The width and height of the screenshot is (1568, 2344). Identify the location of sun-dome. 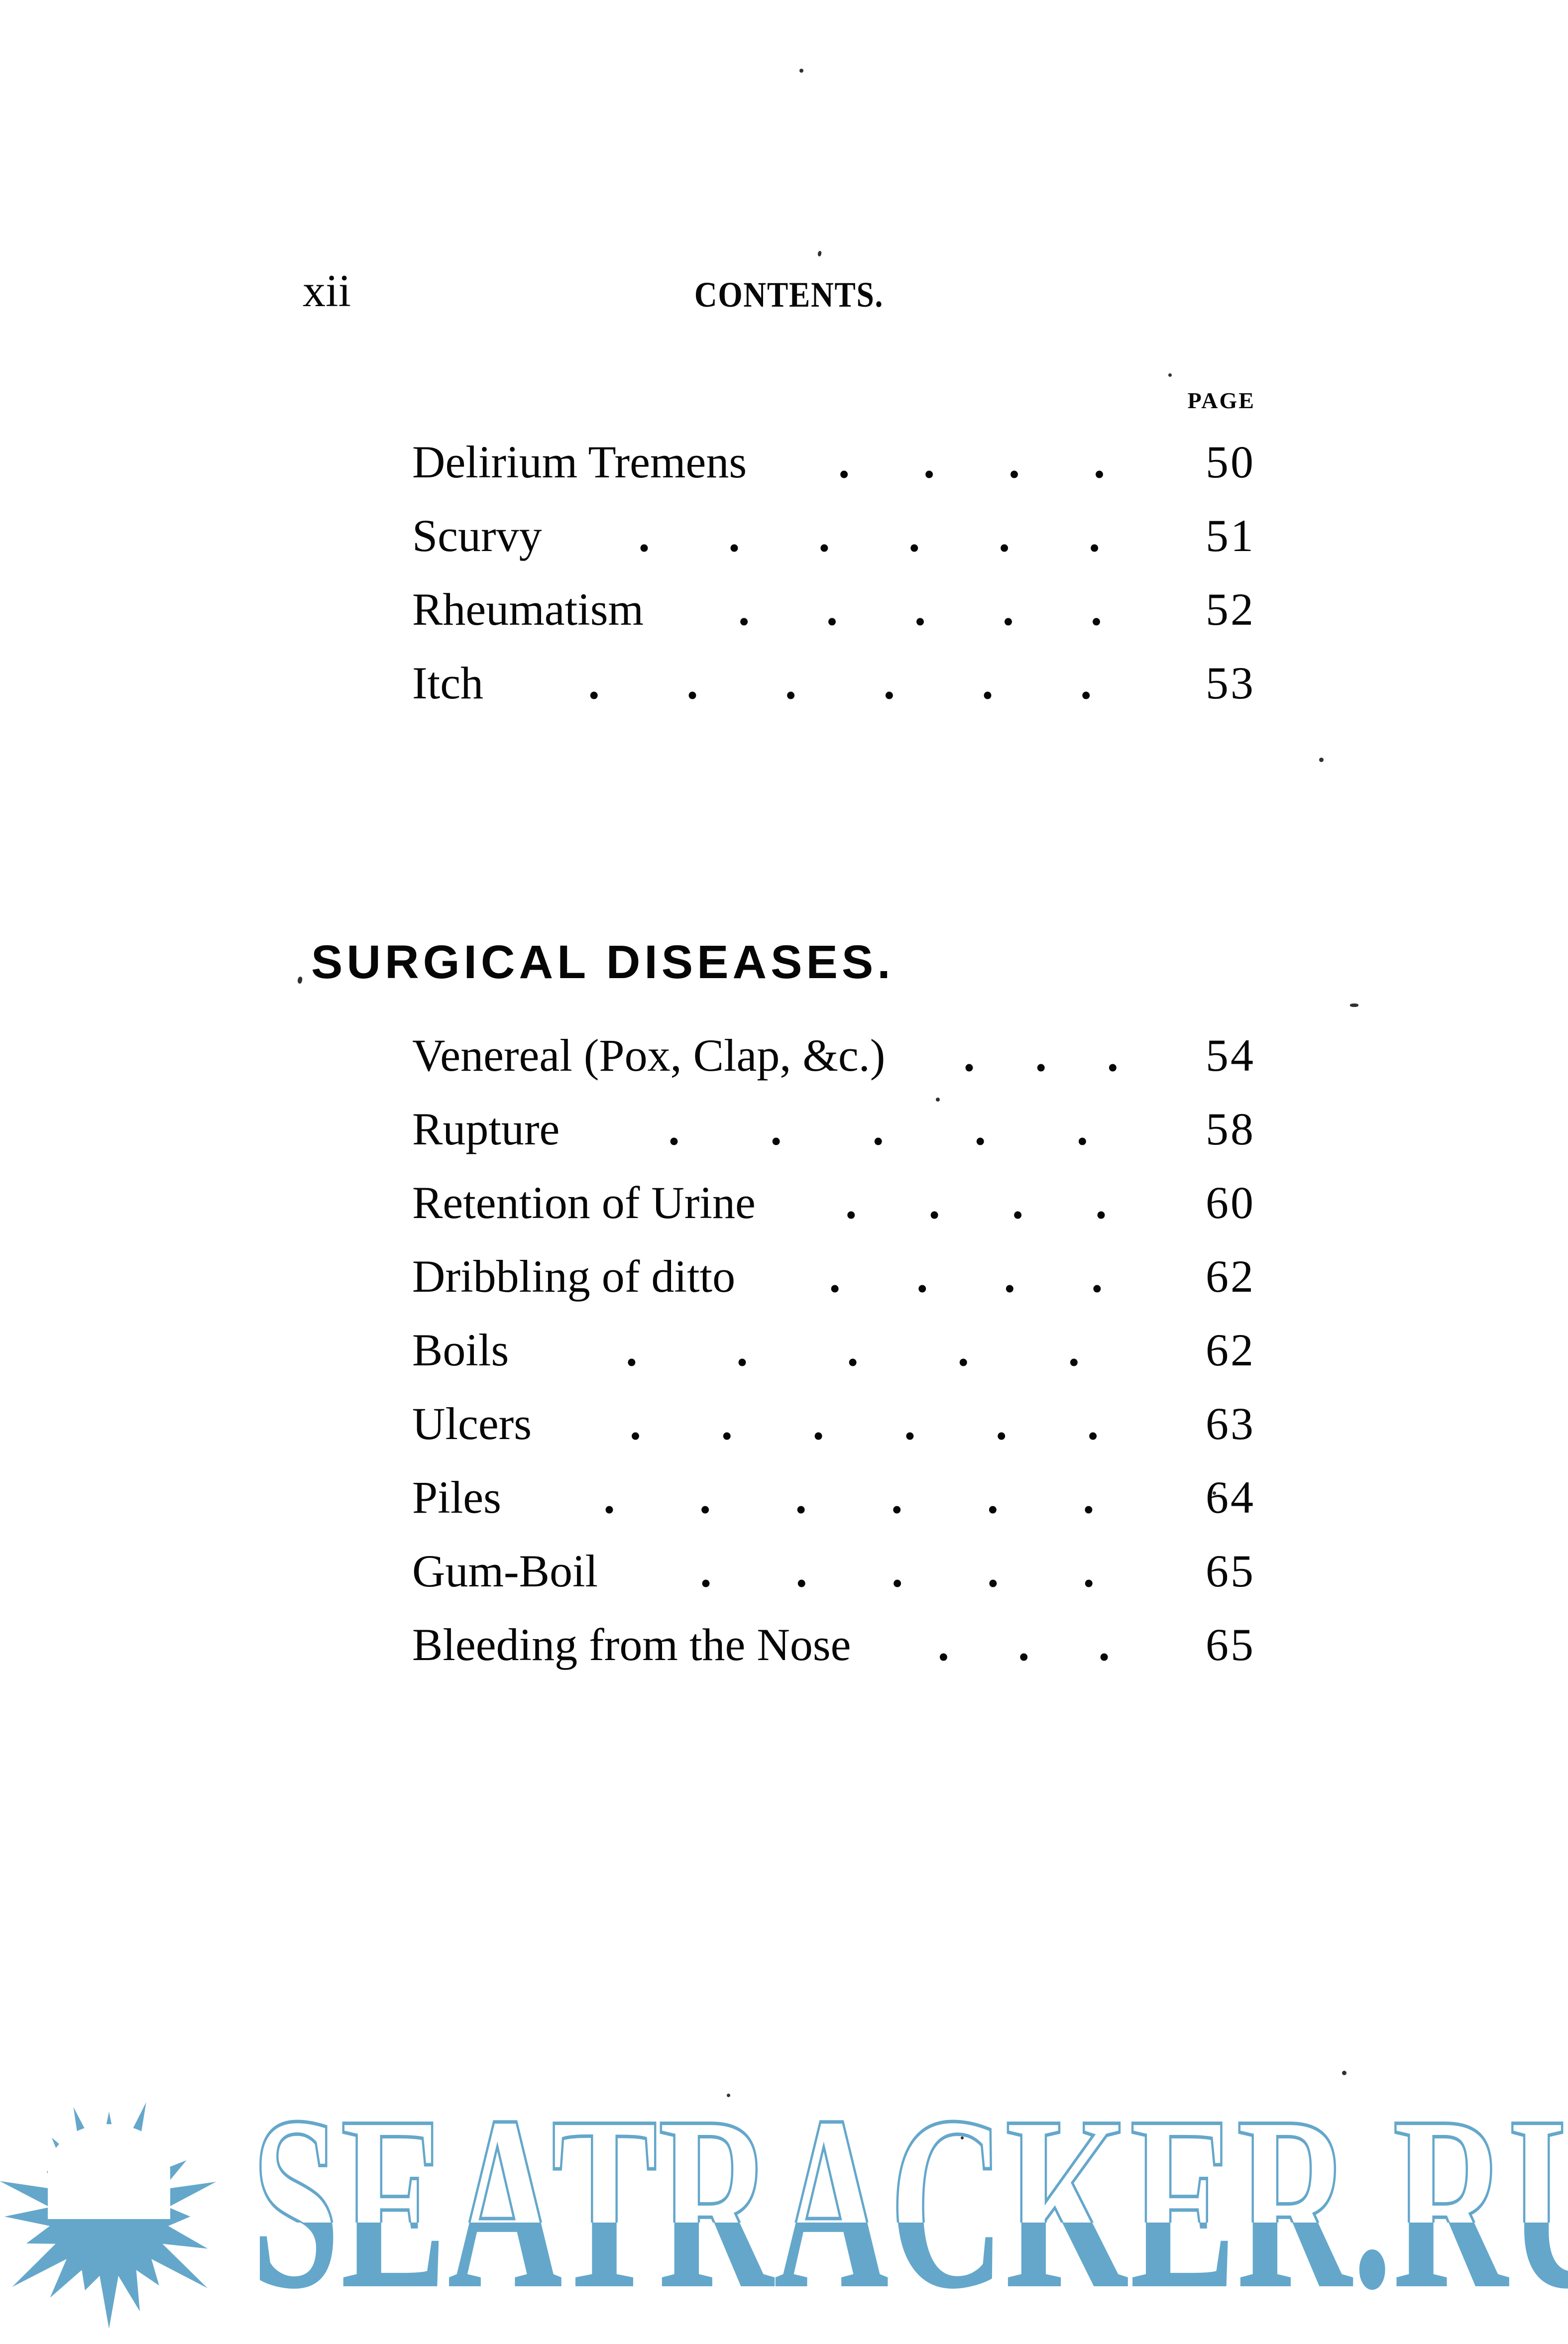
(109, 2172).